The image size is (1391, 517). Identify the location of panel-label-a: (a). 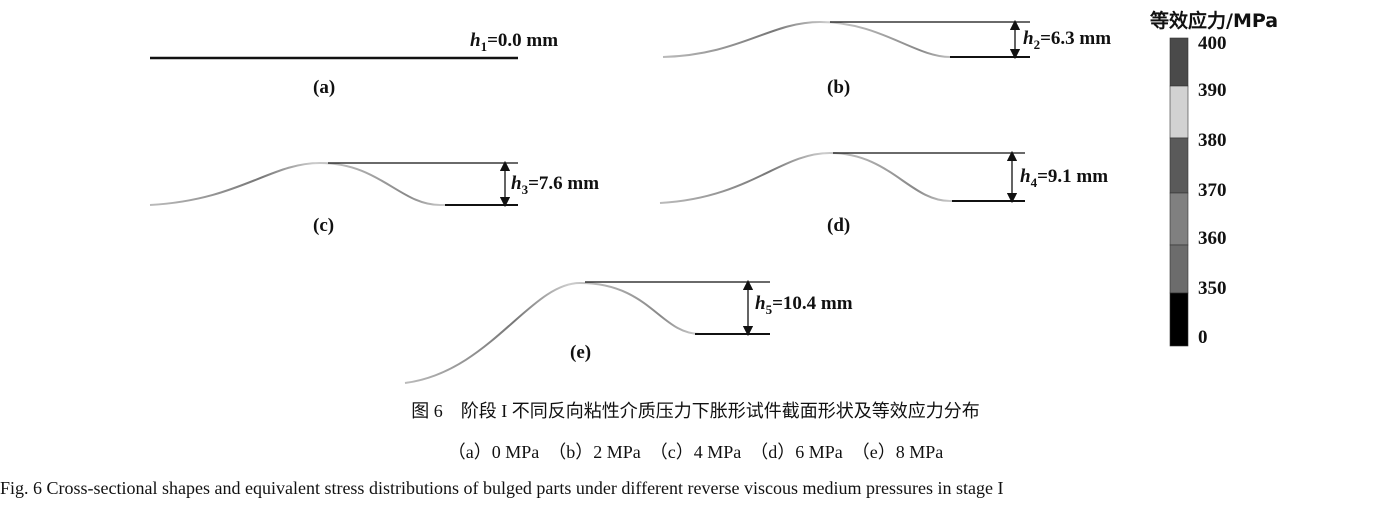
(324, 87).